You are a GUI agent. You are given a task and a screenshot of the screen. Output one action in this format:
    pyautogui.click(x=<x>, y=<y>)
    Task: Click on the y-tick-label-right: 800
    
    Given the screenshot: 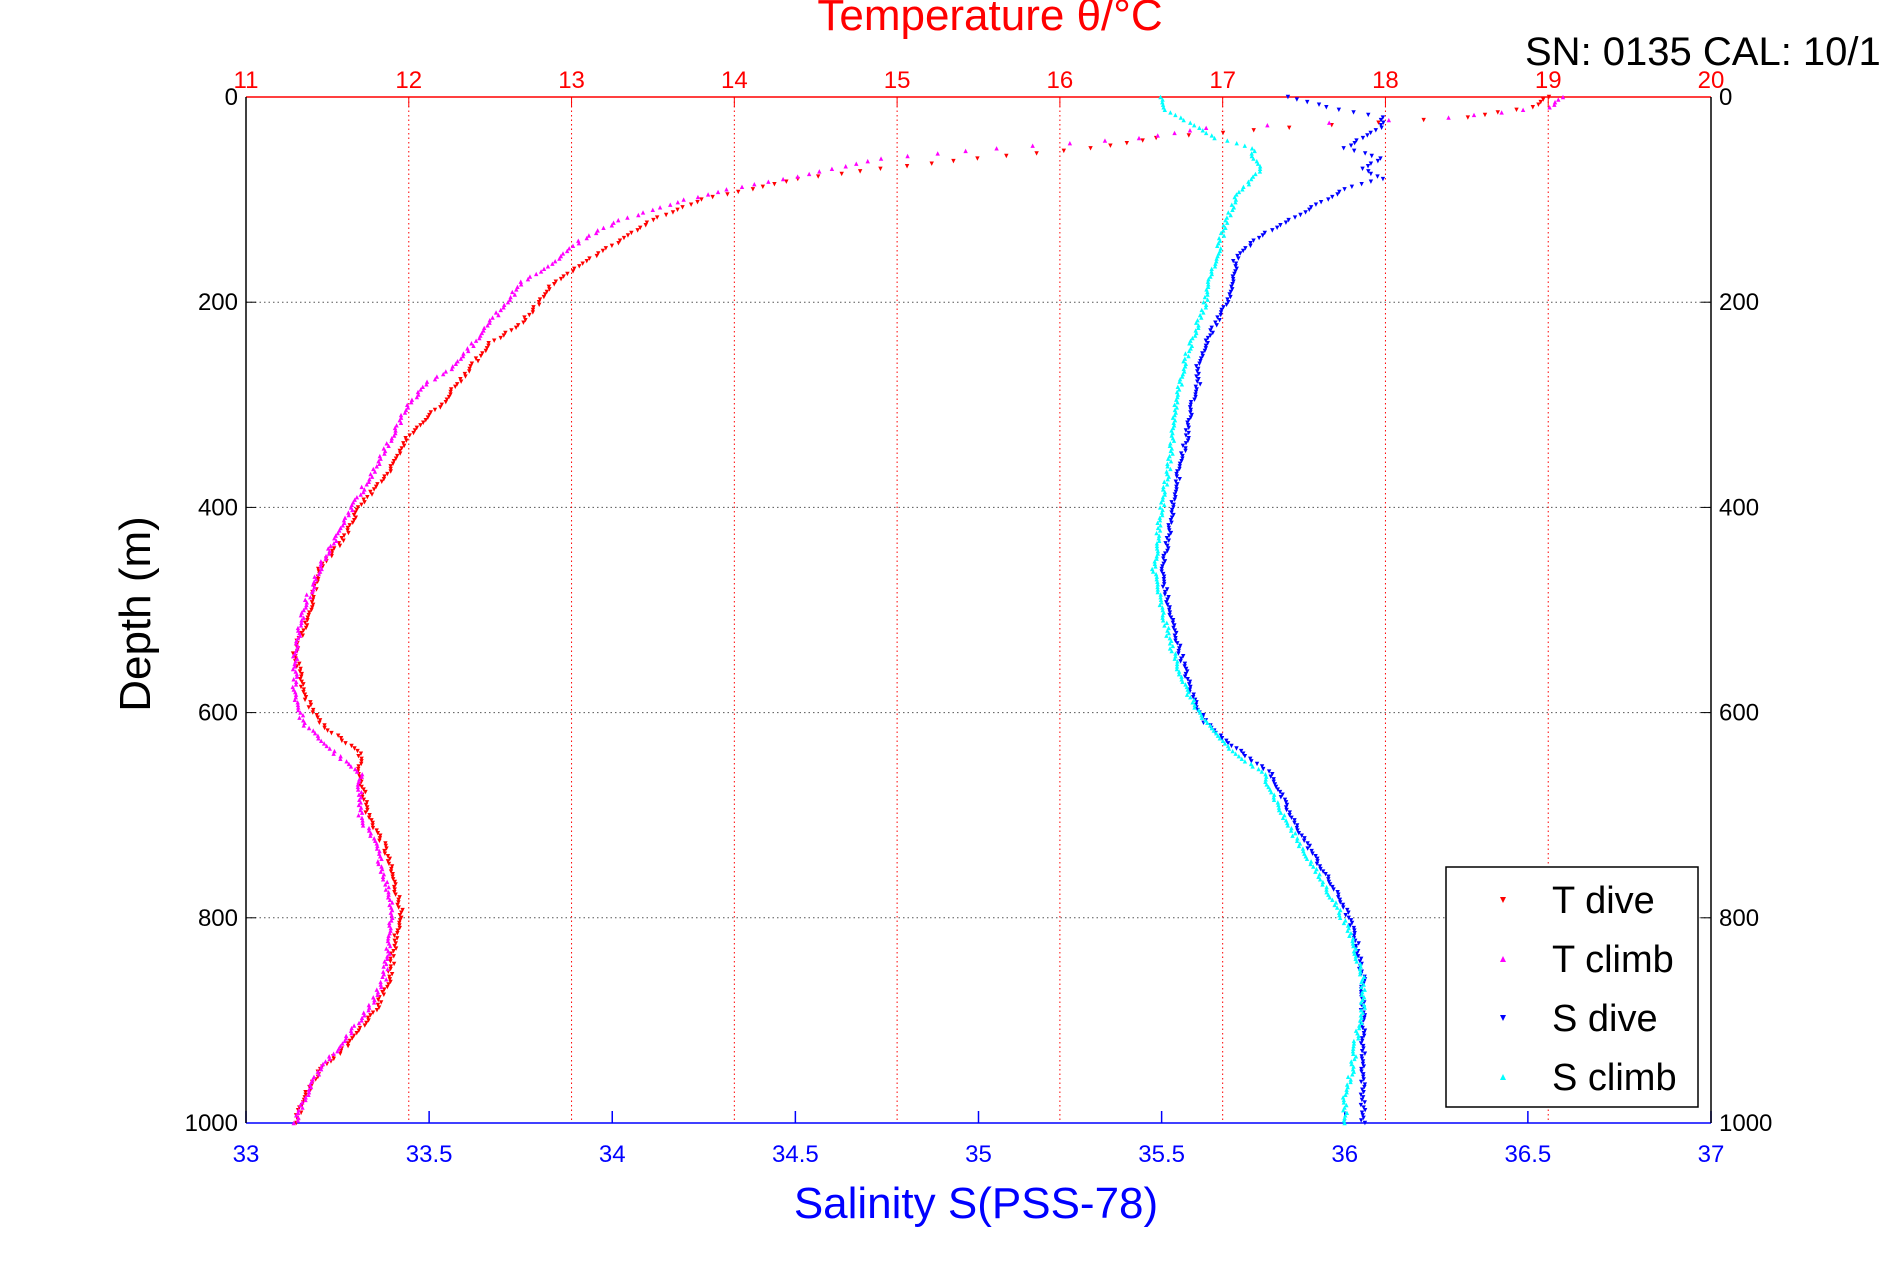 What is the action you would take?
    pyautogui.click(x=1739, y=918)
    